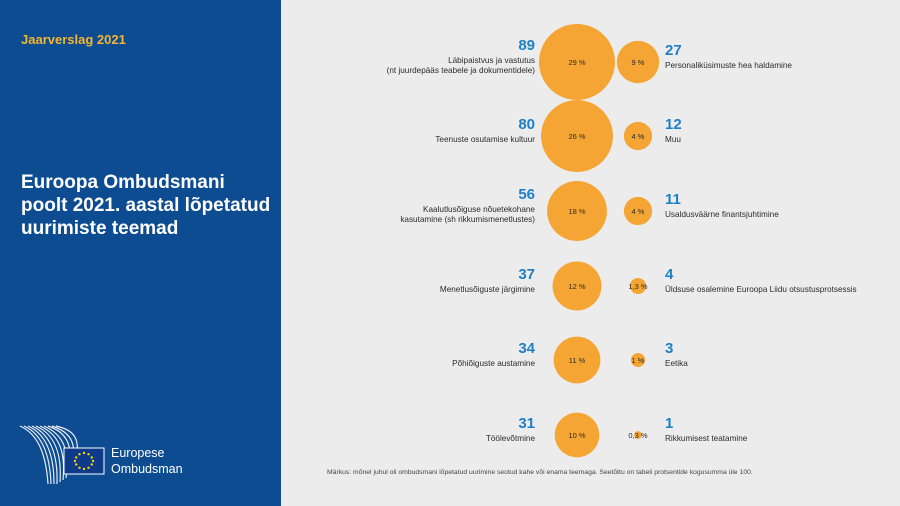 Image resolution: width=900 pixels, height=506 pixels. I want to click on right-bubble-label-1: 4 %, so click(638, 136).